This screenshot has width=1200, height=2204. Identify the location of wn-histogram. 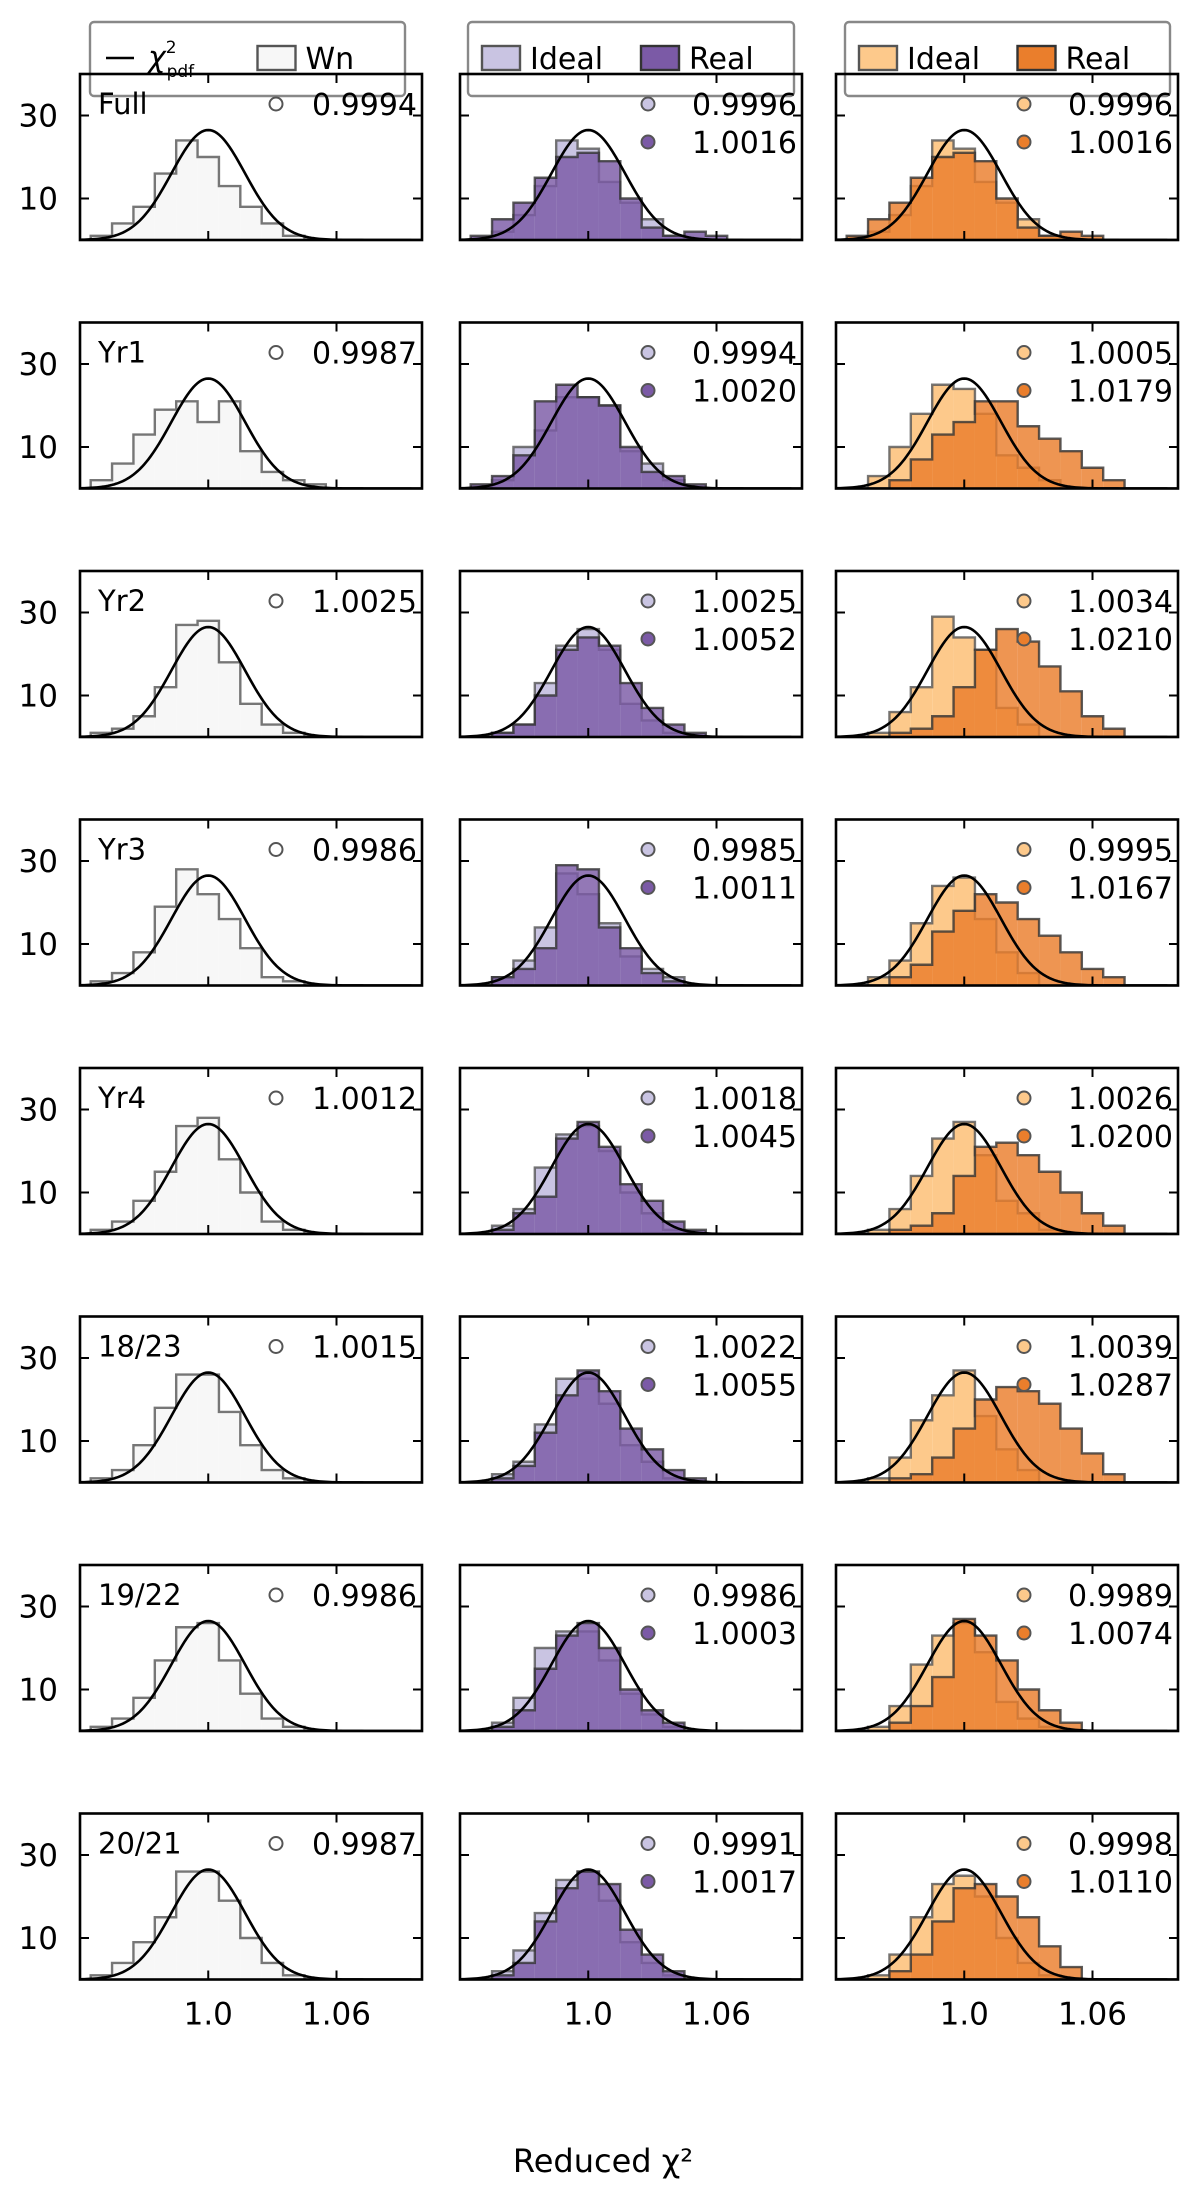
(250, 189).